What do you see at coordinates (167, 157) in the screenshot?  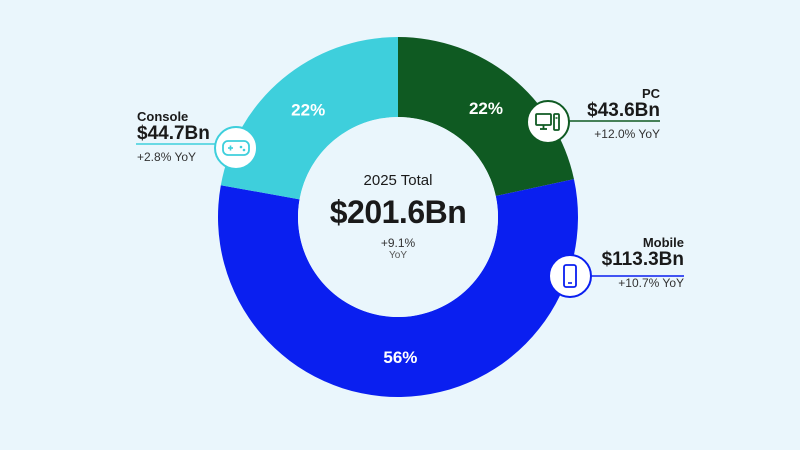 I see `legend-change-console: +2.8% YoY` at bounding box center [167, 157].